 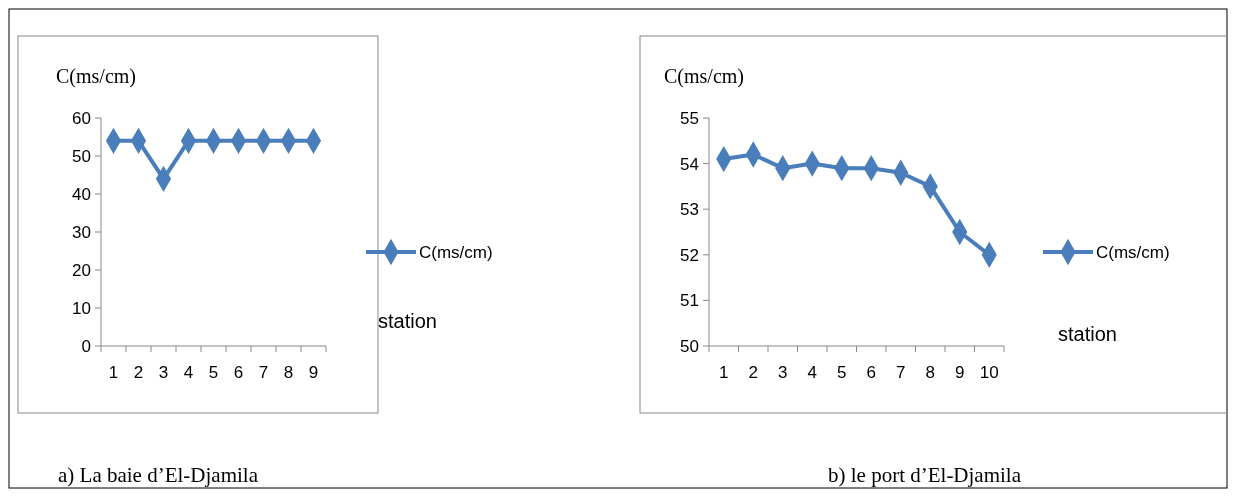 I want to click on y-tick-label: 51, so click(x=689, y=301).